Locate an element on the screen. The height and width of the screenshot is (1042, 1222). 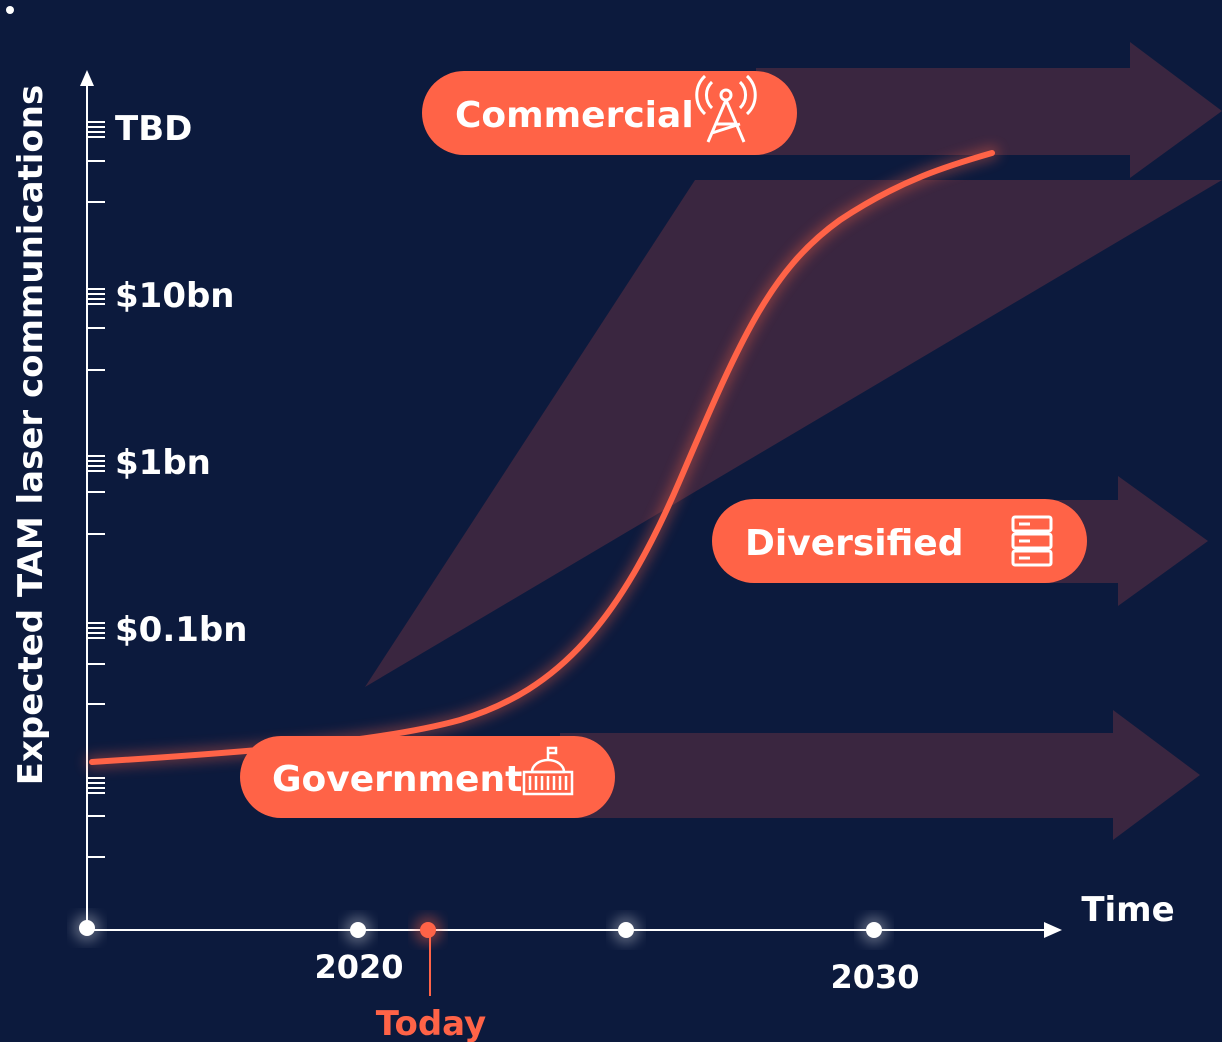
y-arrow is located at coordinates (87, 78).